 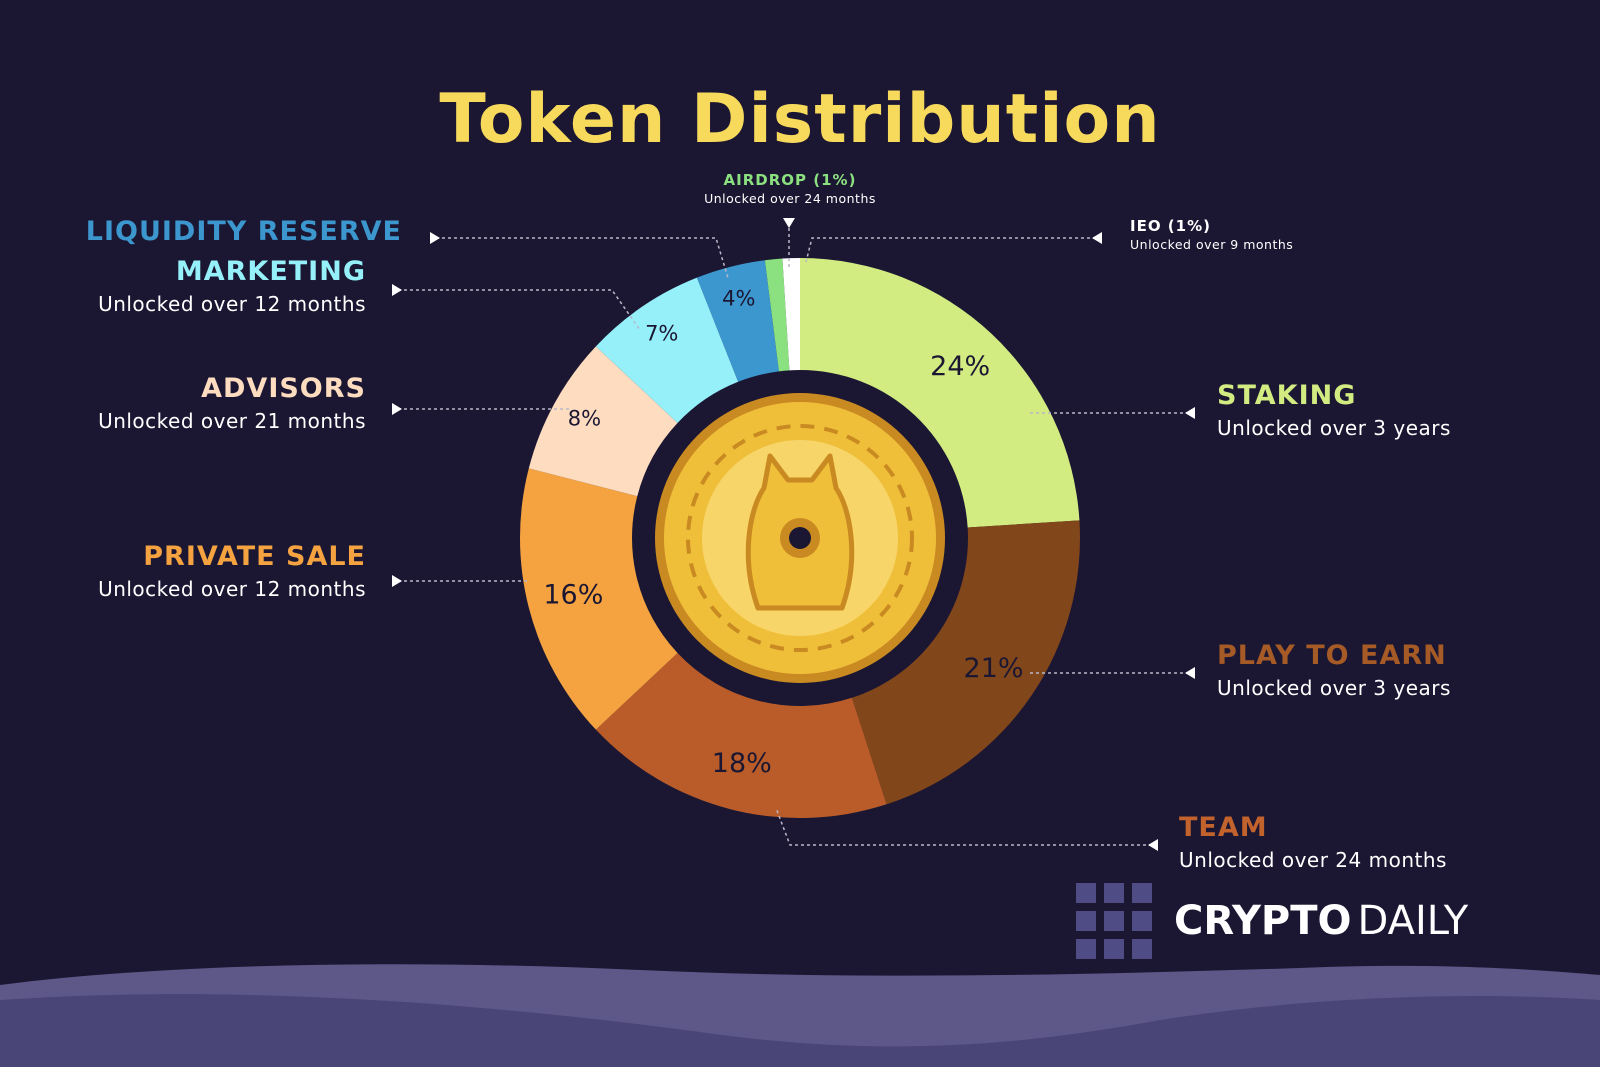 What do you see at coordinates (661, 334) in the screenshot?
I see `pct-label-marketing: 7%` at bounding box center [661, 334].